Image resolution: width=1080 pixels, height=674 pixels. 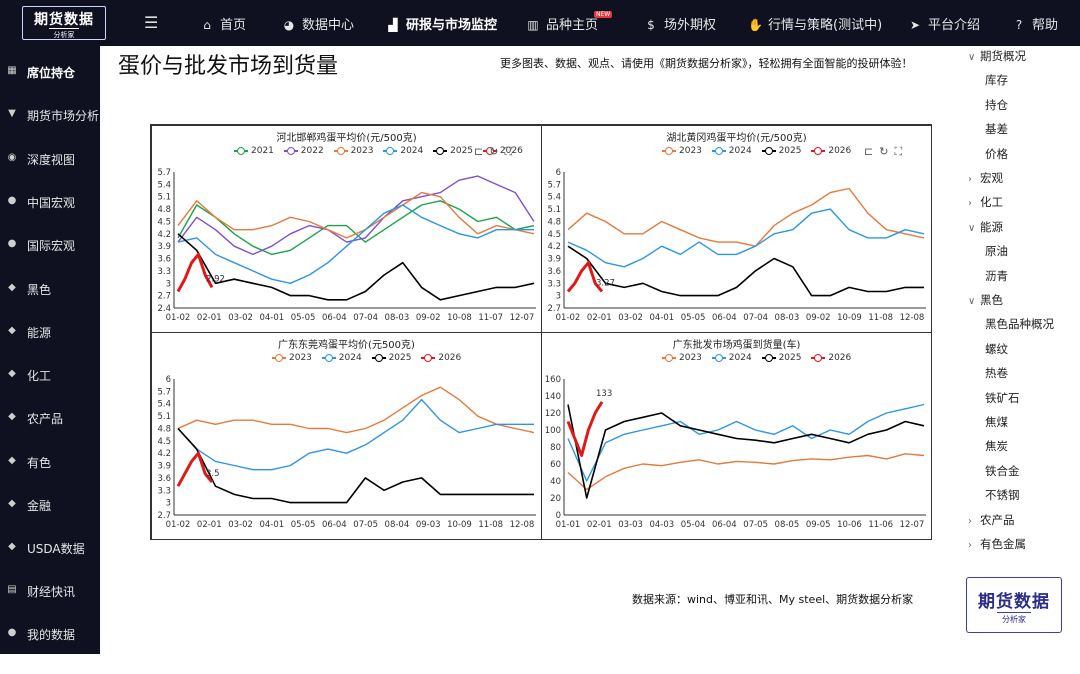 What do you see at coordinates (815, 25) in the screenshot?
I see `nav-market-strategy: ✋ 行情与策略(测试中)` at bounding box center [815, 25].